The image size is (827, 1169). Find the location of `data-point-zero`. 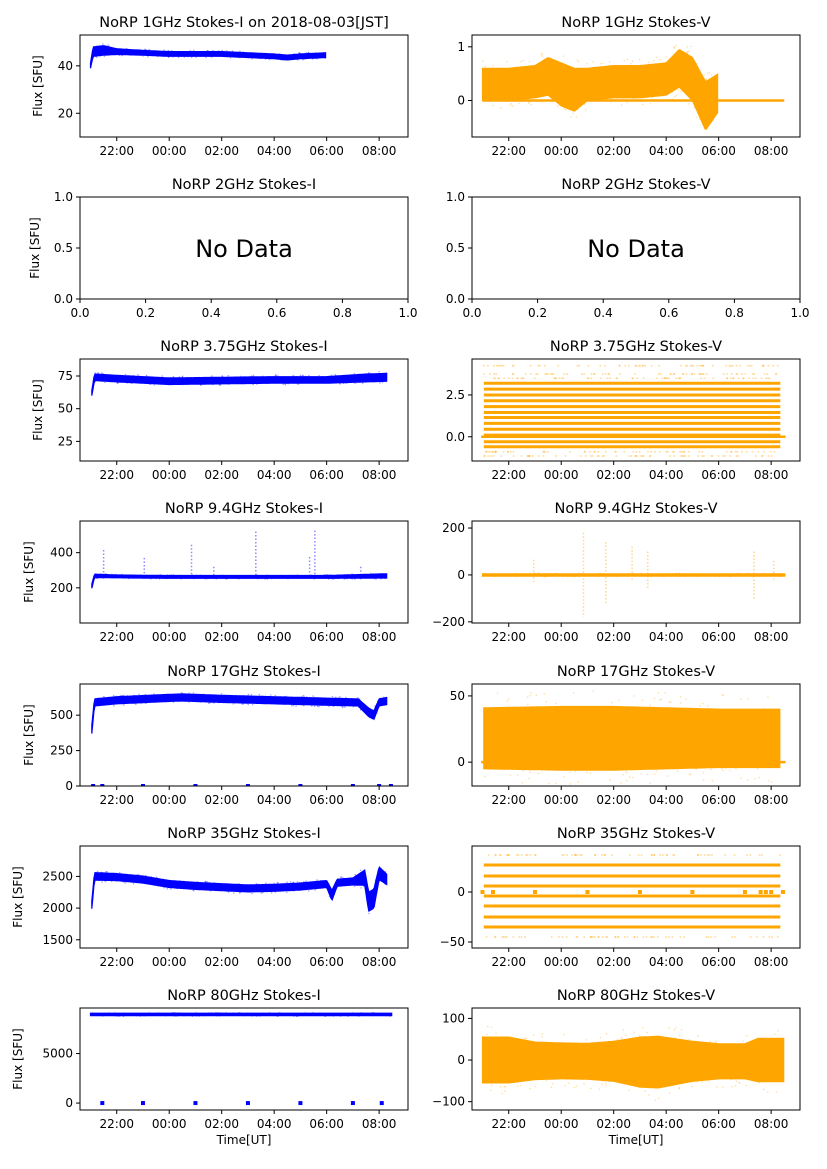

data-point-zero is located at coordinates (142, 785).